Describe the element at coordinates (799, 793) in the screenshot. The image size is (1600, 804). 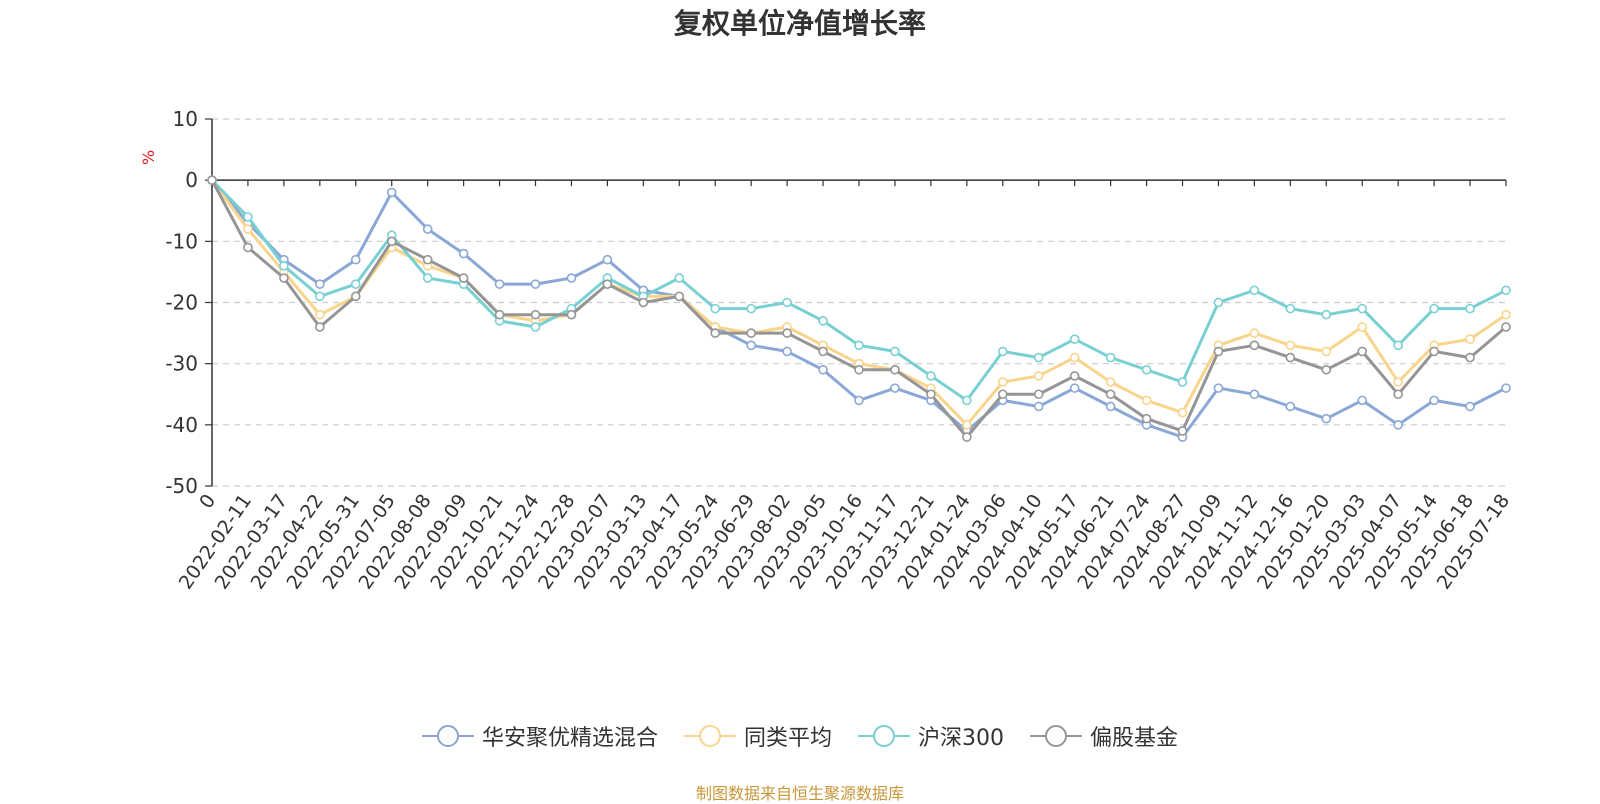
I see `data-source-note: 制图数据来自恒生聚源数据库` at that location.